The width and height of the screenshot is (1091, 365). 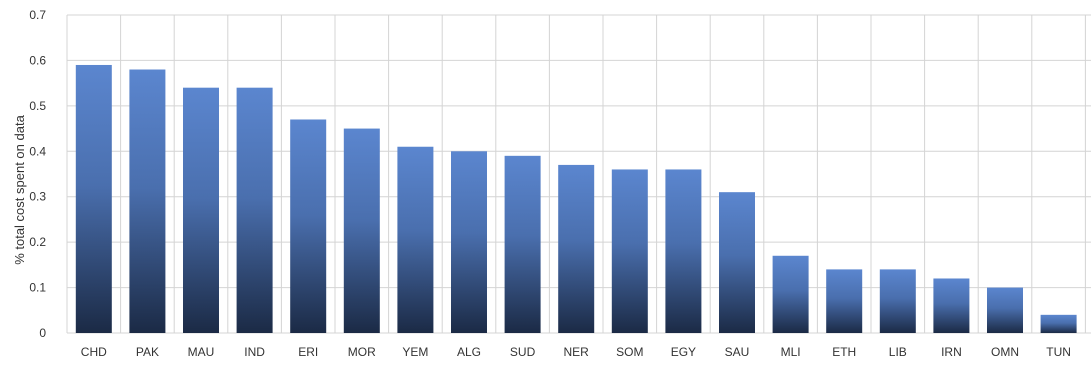 I want to click on y-tick-label: 0, so click(x=42, y=333).